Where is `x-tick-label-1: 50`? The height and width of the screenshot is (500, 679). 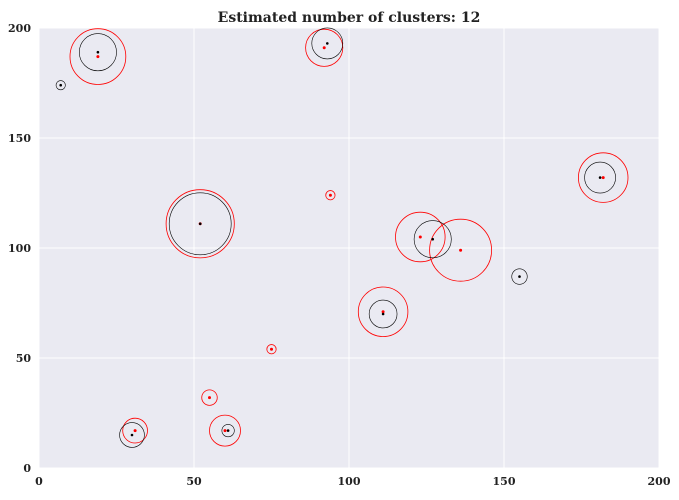
x-tick-label-1: 50 is located at coordinates (194, 481).